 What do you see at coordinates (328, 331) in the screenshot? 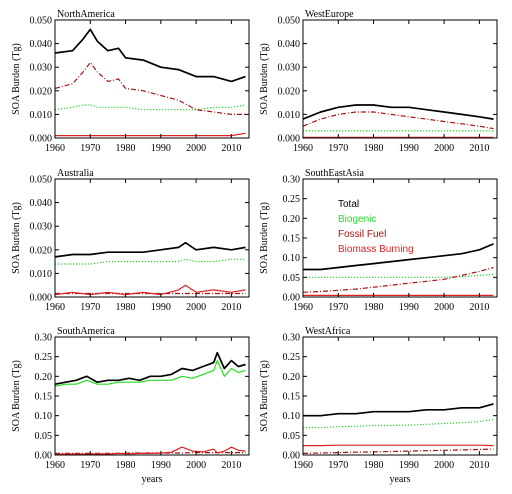
I see `panel-title: WestAfrica` at bounding box center [328, 331].